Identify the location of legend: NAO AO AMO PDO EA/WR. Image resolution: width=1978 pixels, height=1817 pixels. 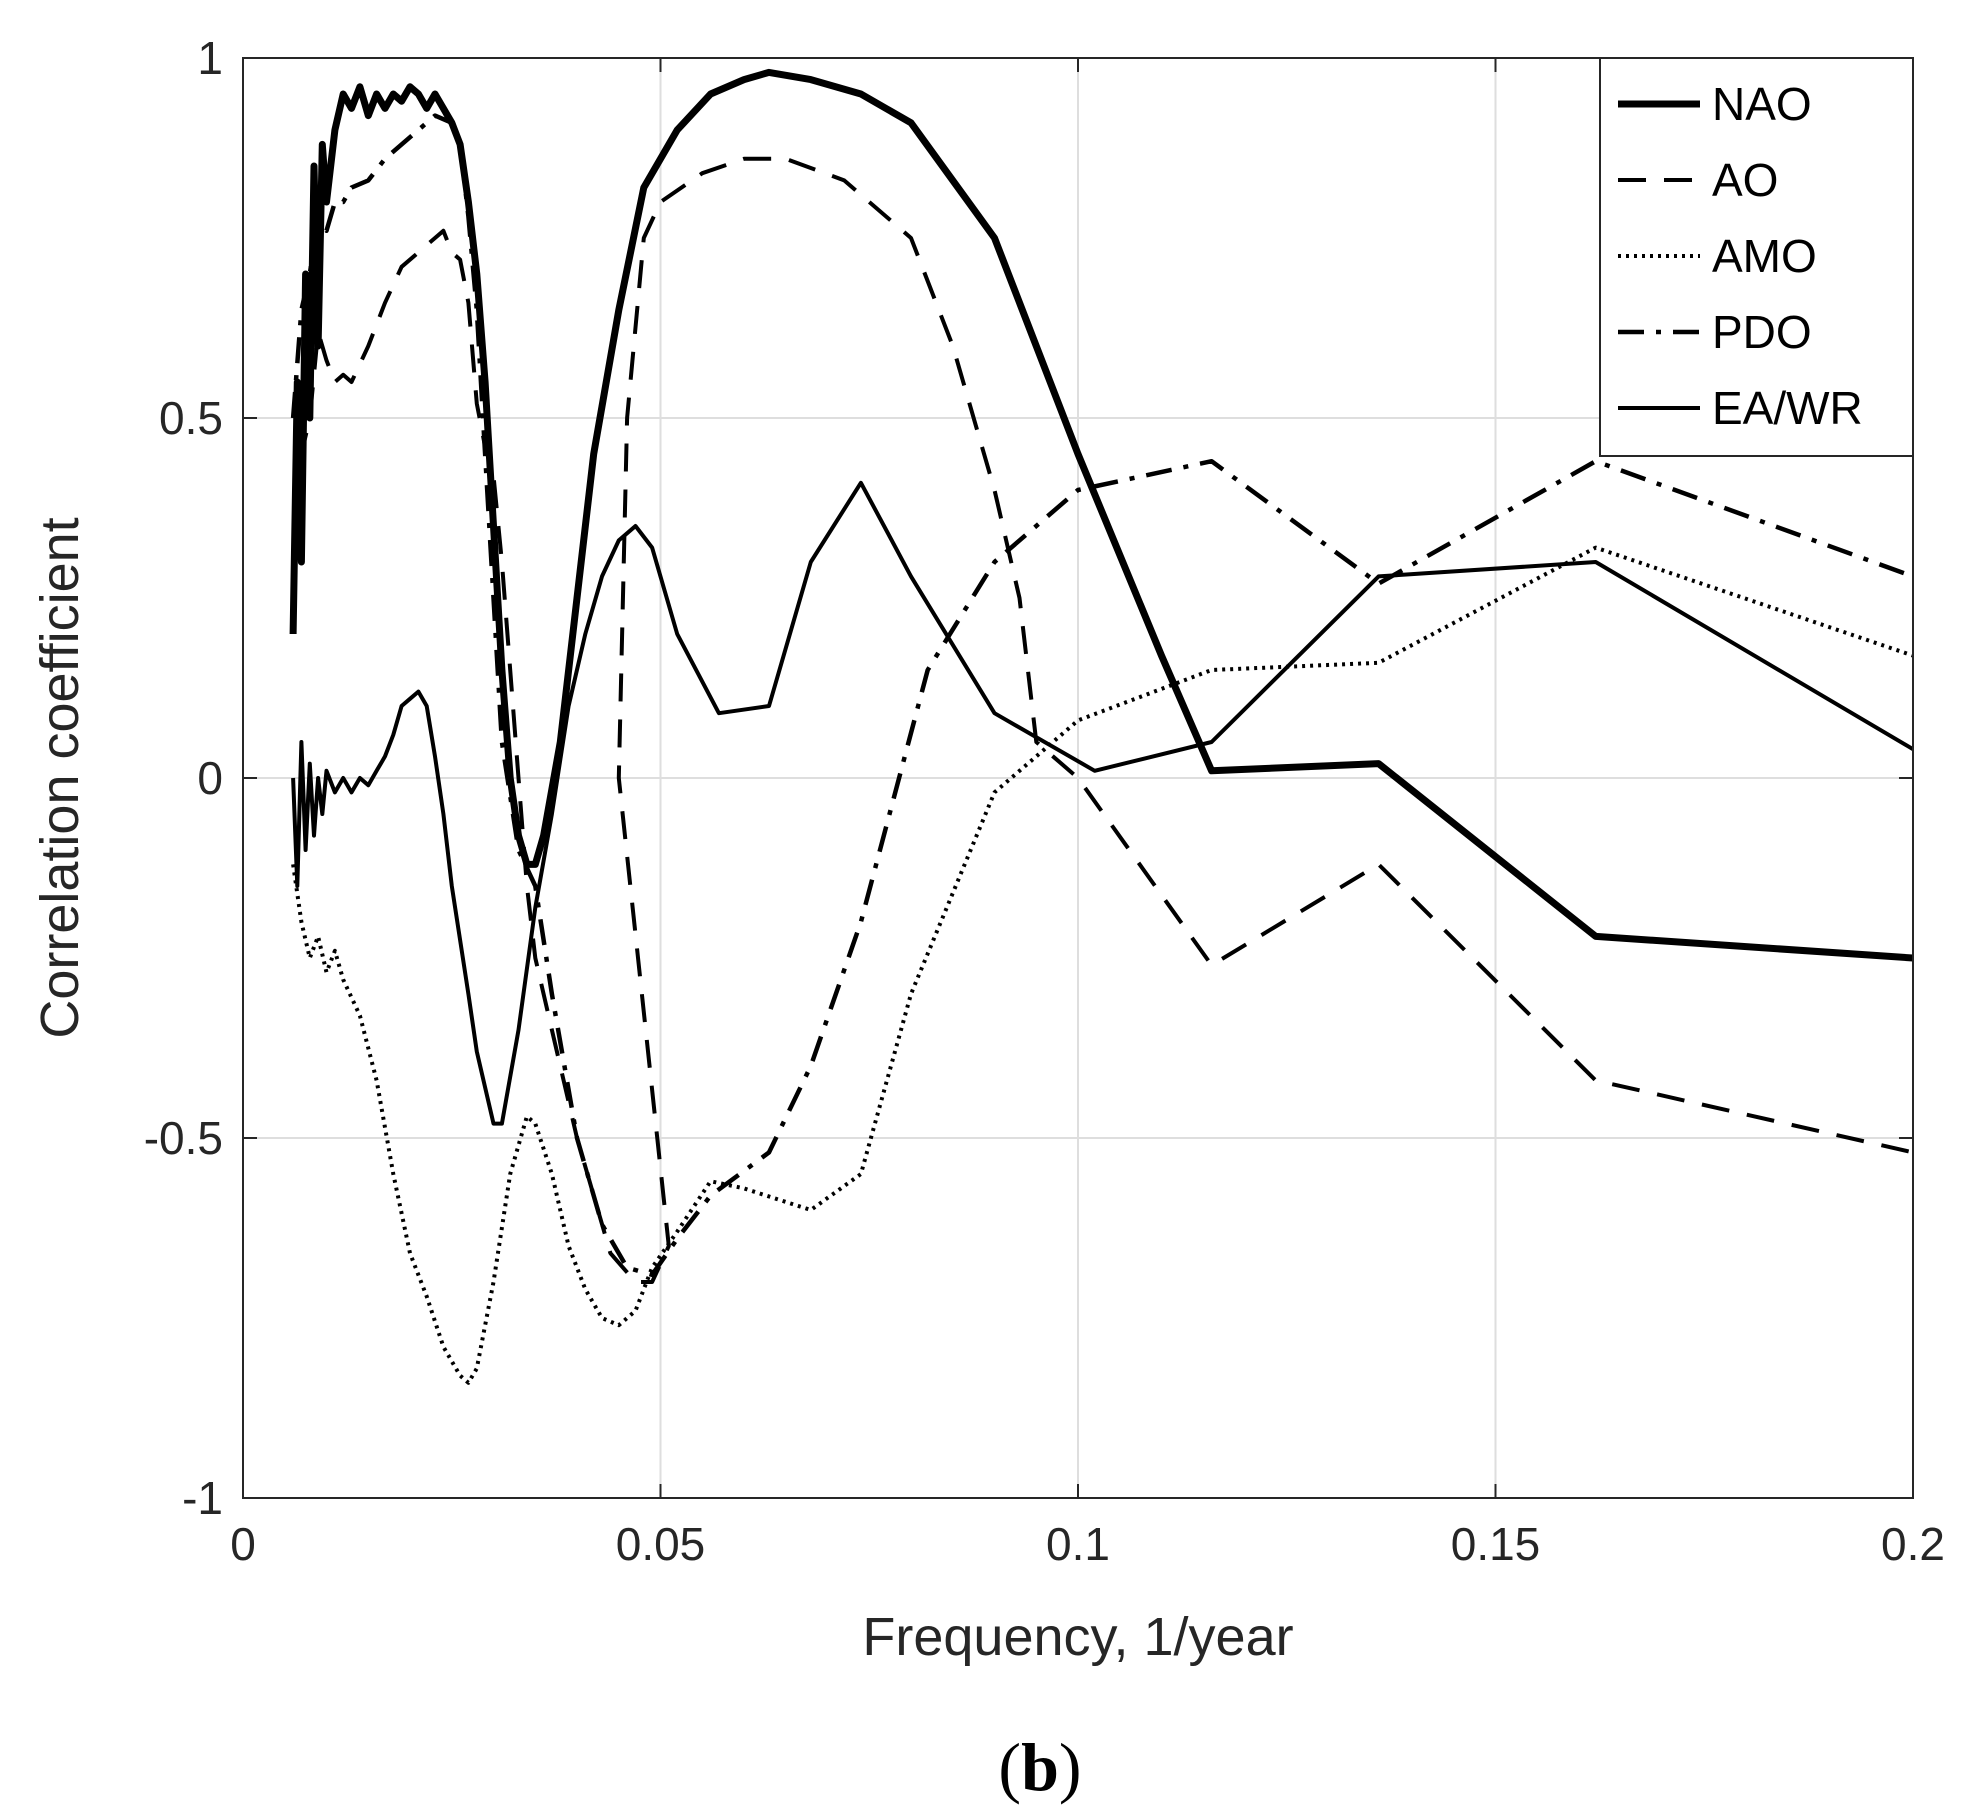
(1756, 257).